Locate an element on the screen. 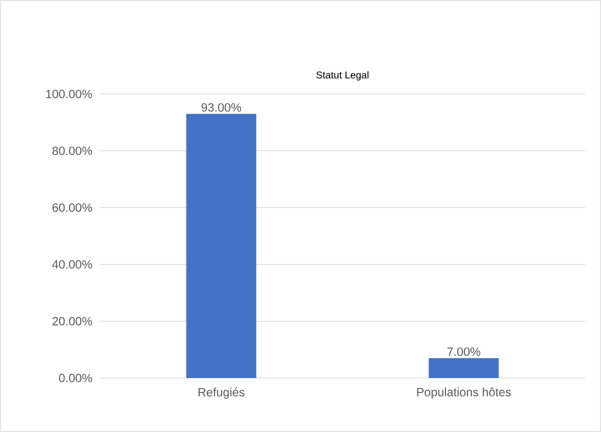 This screenshot has width=601, height=432. y-tick-label: 100.00% is located at coordinates (69, 94).